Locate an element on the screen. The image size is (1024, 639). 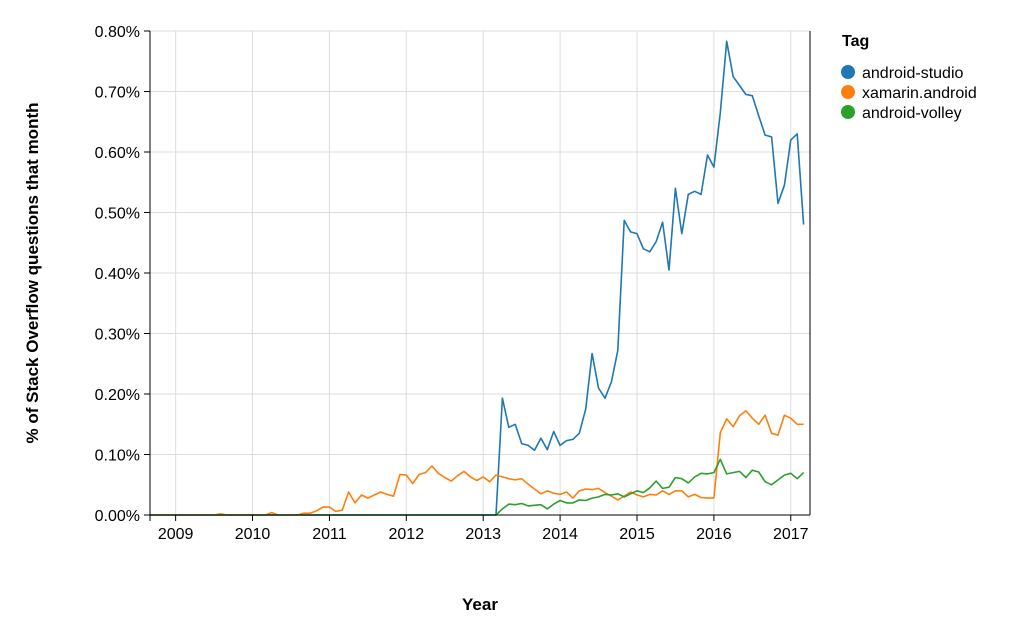
x-tick-label: 2014 is located at coordinates (560, 534).